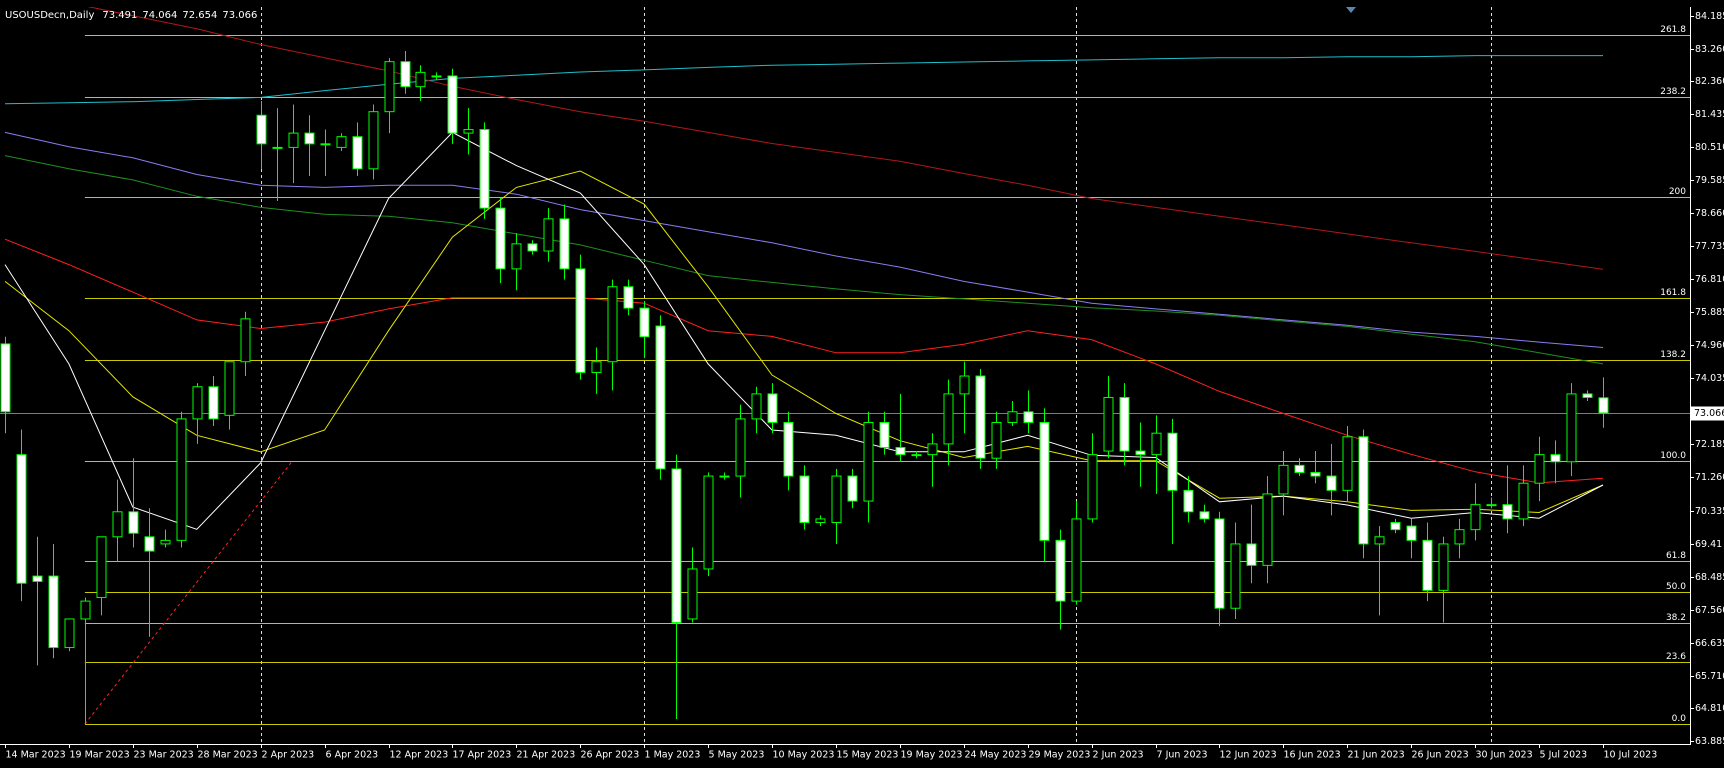 This screenshot has width=1724, height=768. What do you see at coordinates (1060, 755) in the screenshot?
I see `x-tick-label: 29 May 2023` at bounding box center [1060, 755].